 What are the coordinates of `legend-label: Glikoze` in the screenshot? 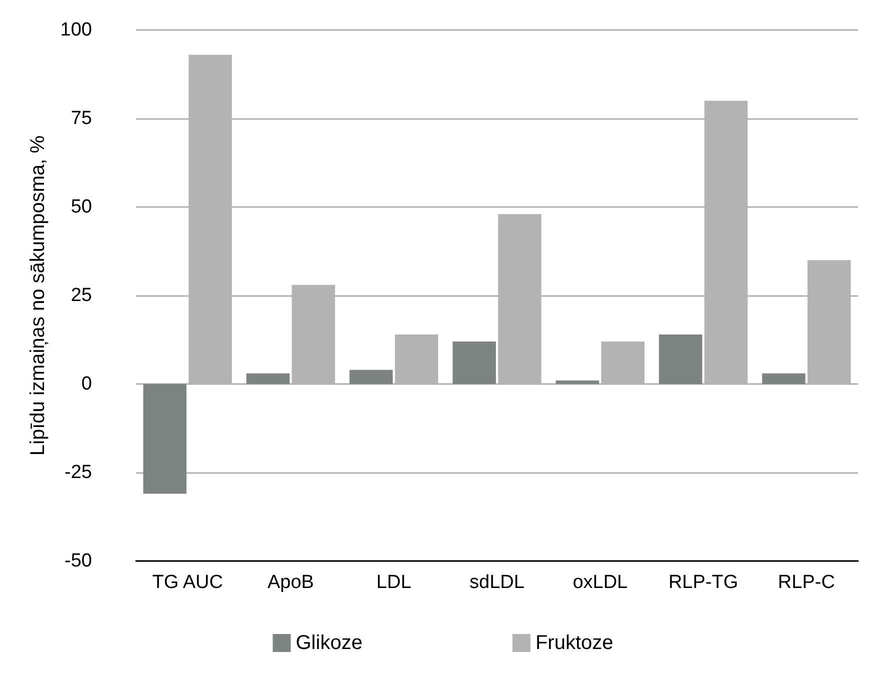 It's located at (329, 643).